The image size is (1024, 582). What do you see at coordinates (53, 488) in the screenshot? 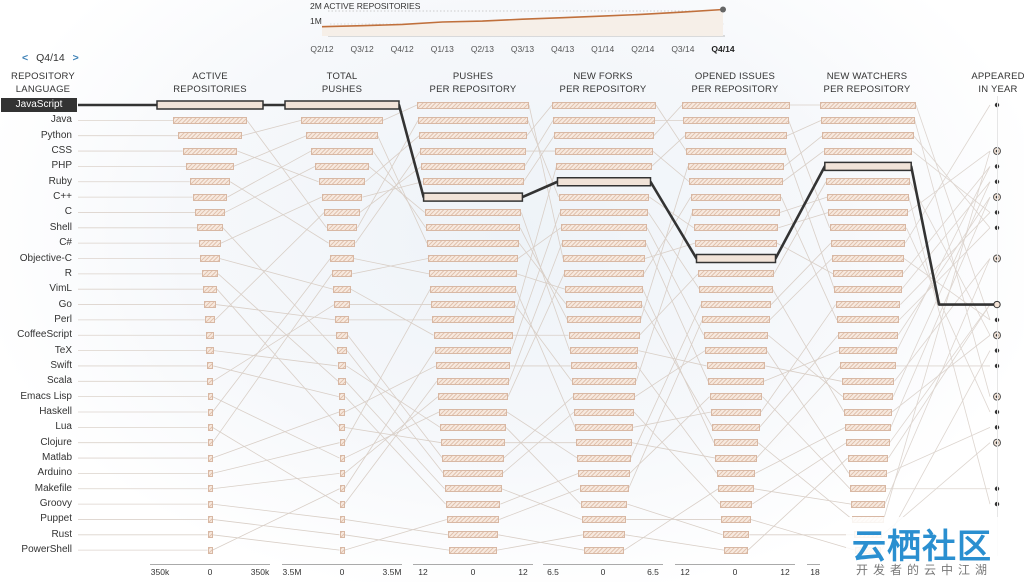
I see `language-label: Makefile` at bounding box center [53, 488].